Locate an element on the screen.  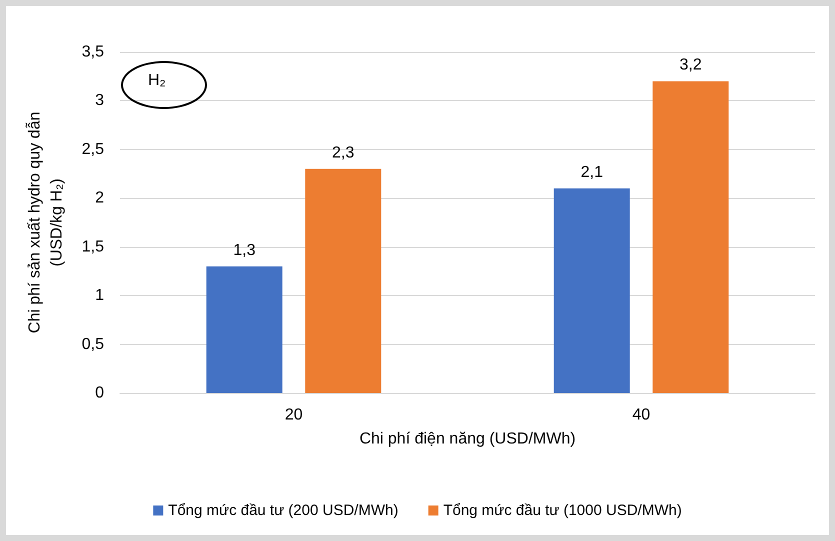
legend-label: Tổng mức đầu tư (1000 USD/MWh) is located at coordinates (562, 510).